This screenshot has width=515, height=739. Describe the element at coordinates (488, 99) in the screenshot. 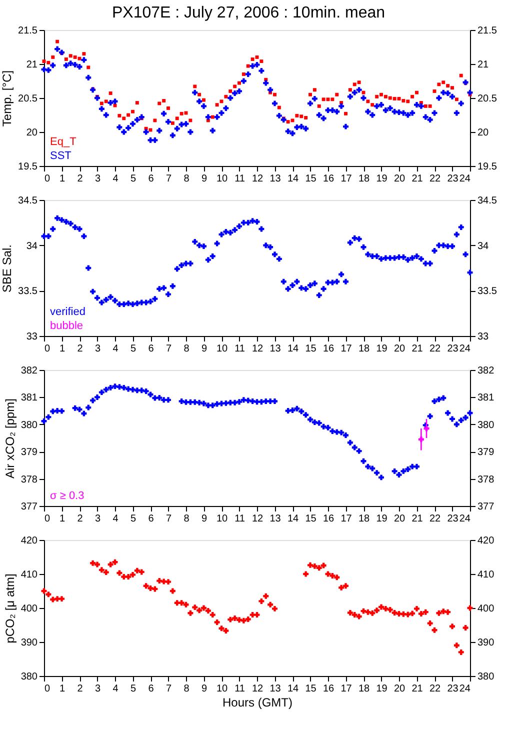

I see `y2-tick-label: 20.5` at that location.